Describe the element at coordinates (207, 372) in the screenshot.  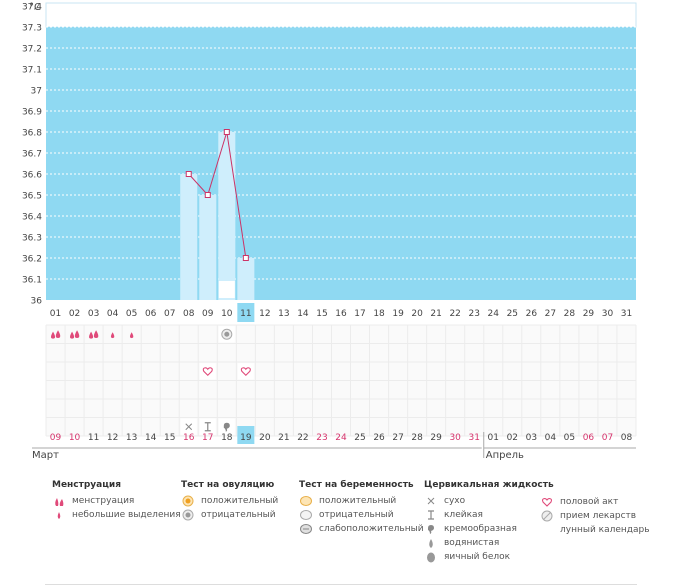
I see `heart-icon` at that location.